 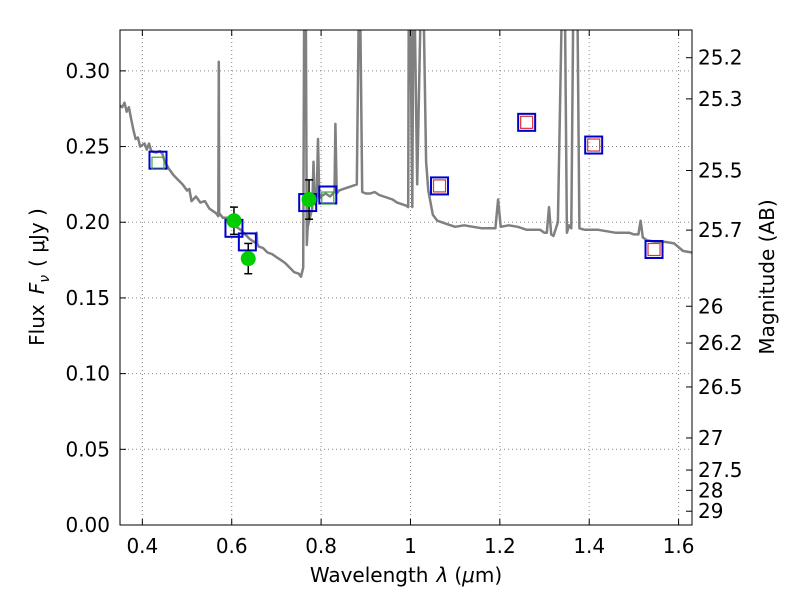 I want to click on x-tick-label: 0.4, so click(x=142, y=546).